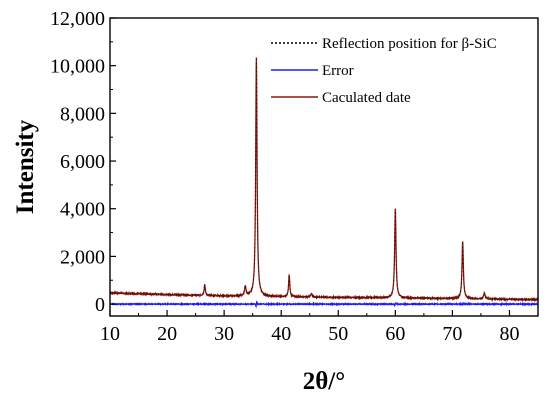 This screenshot has width=550, height=402. Describe the element at coordinates (77, 67) in the screenshot. I see `y-tick-label: 10,000` at that location.